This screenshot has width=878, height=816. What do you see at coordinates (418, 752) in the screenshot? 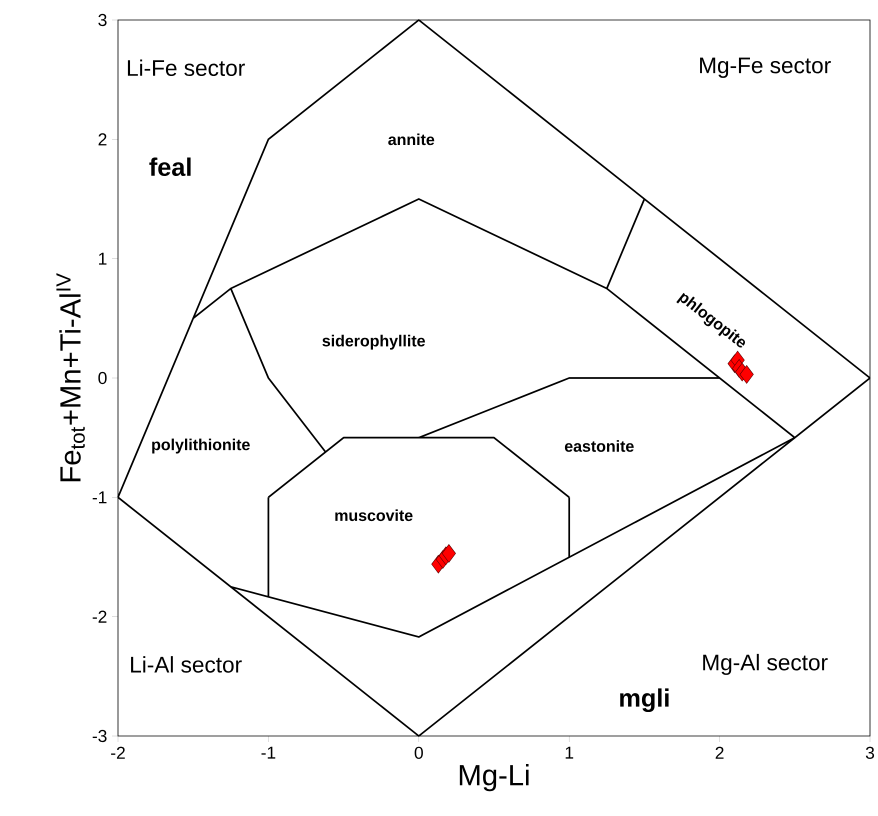
I see `x-tick-label: 0` at bounding box center [418, 752].